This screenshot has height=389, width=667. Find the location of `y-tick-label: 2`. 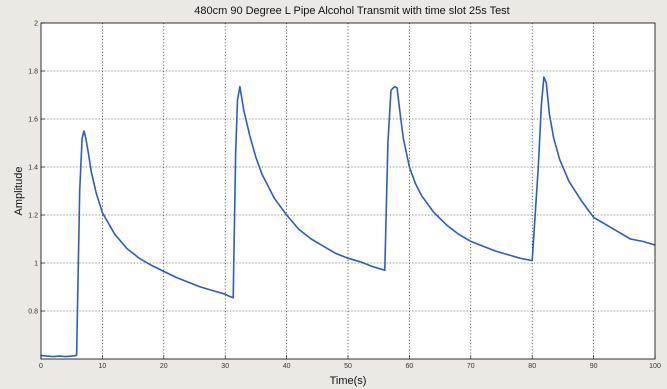

y-tick-label: 2 is located at coordinates (36, 24).